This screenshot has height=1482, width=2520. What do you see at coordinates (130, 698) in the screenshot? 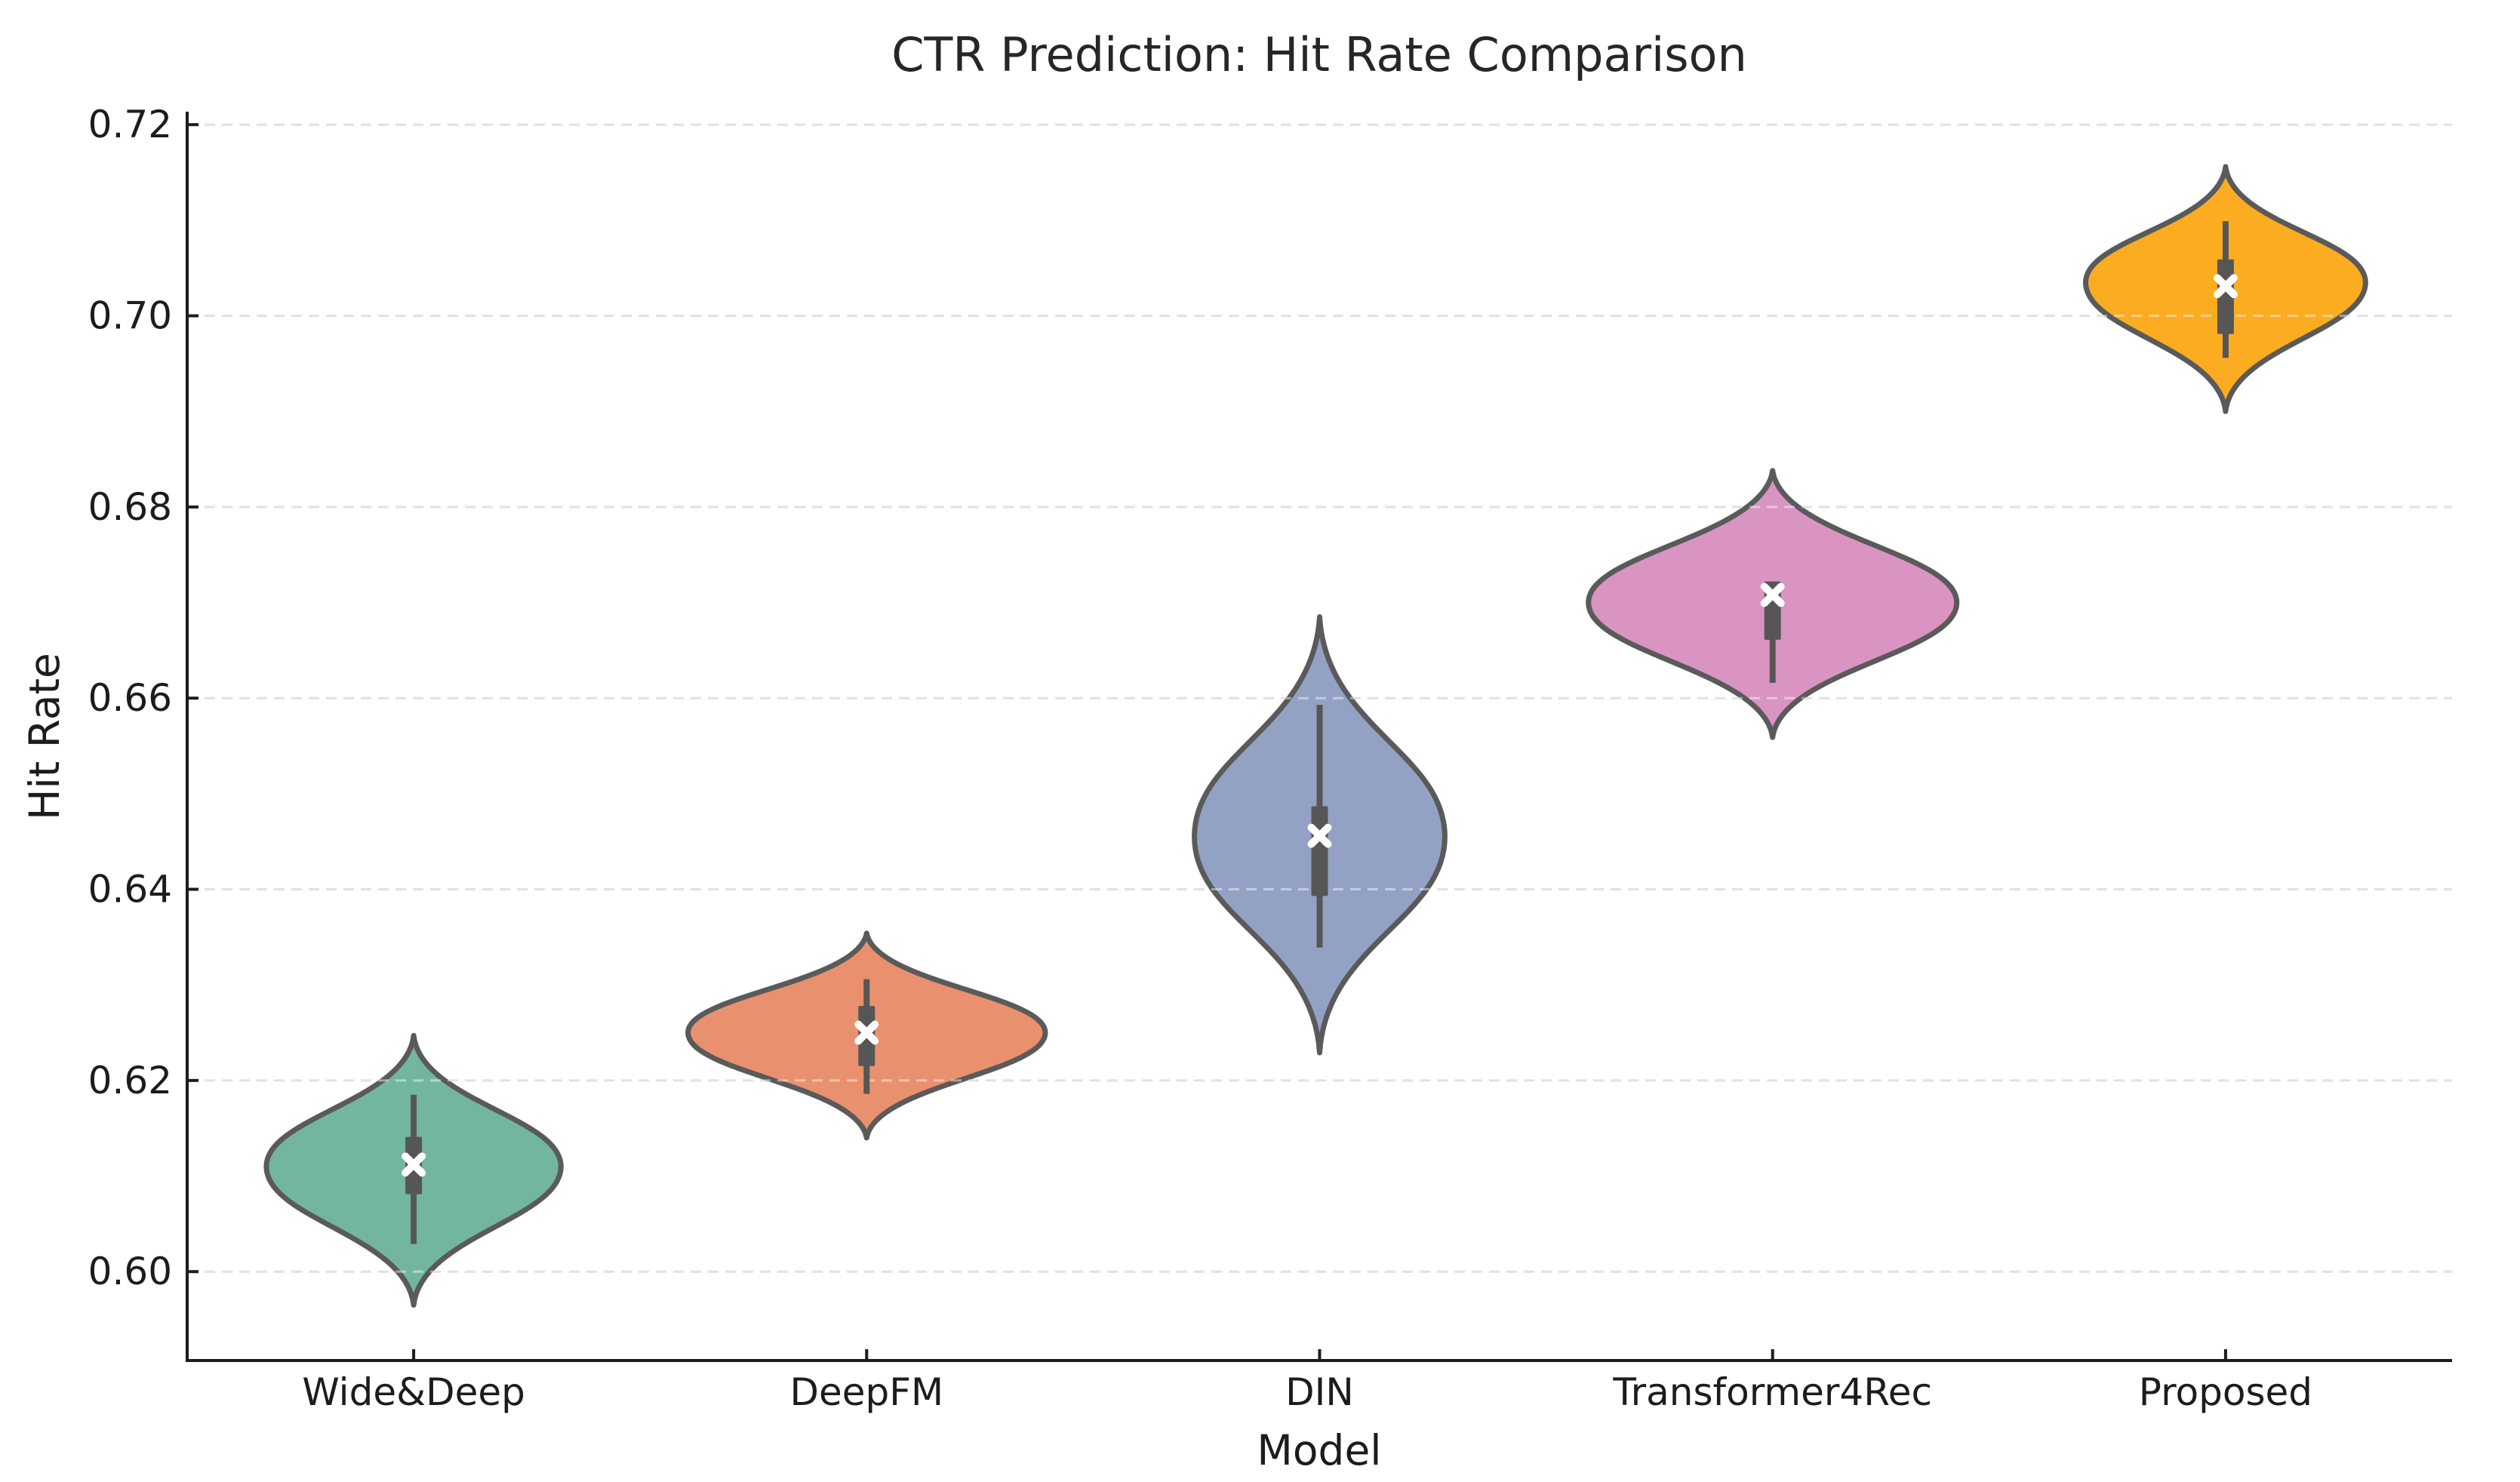
I see `y-tick-label: 0.66` at bounding box center [130, 698].